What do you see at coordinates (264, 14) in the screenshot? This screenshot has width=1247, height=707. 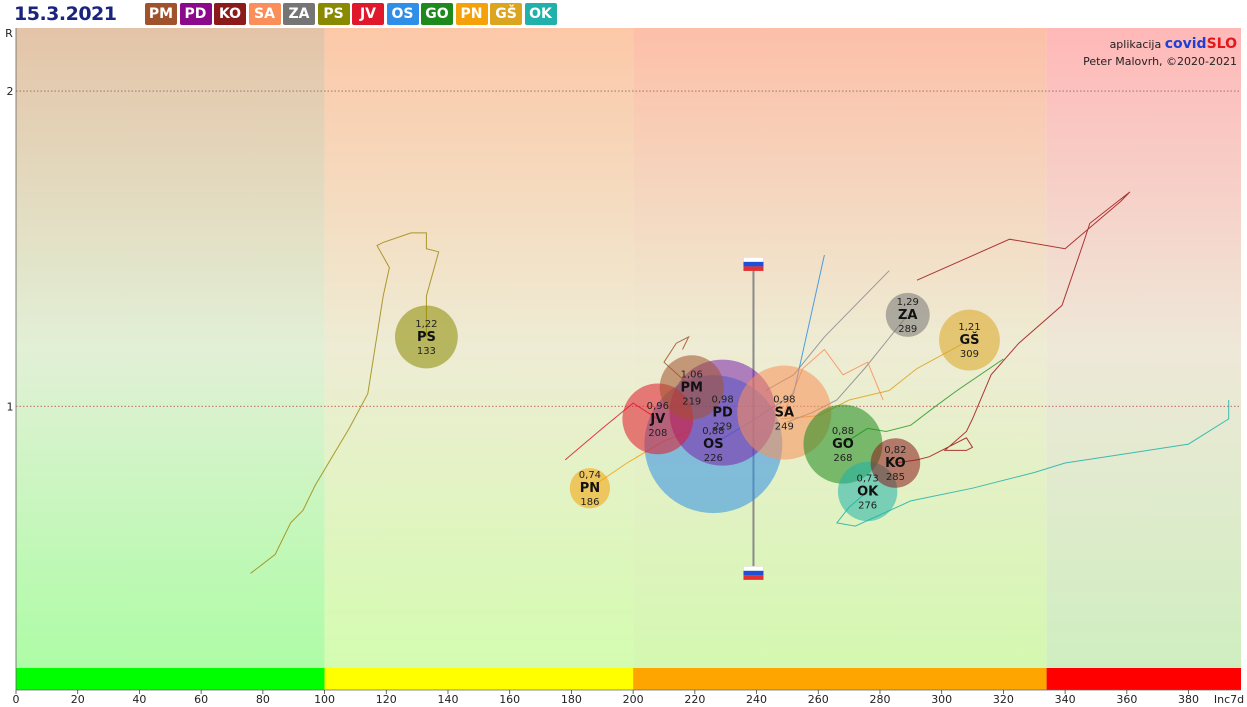 I see `legend-item-SA: SA` at bounding box center [264, 14].